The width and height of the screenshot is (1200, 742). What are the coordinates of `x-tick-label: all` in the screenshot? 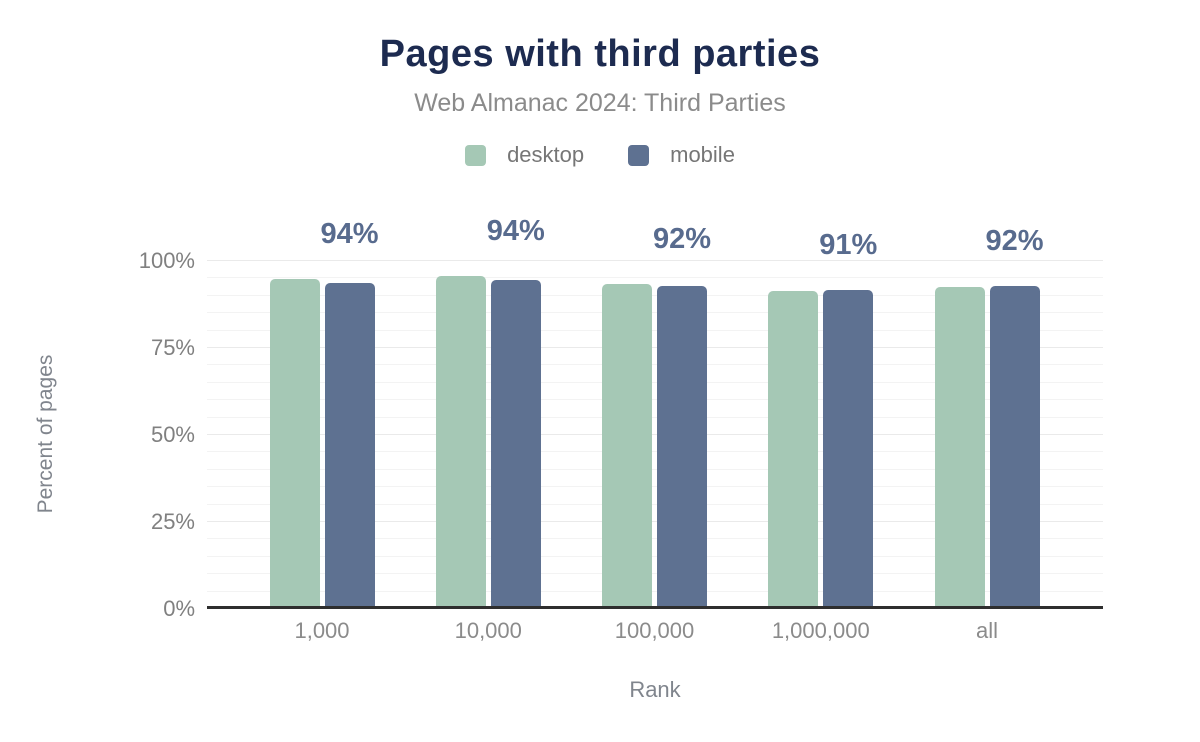 It's located at (986, 630).